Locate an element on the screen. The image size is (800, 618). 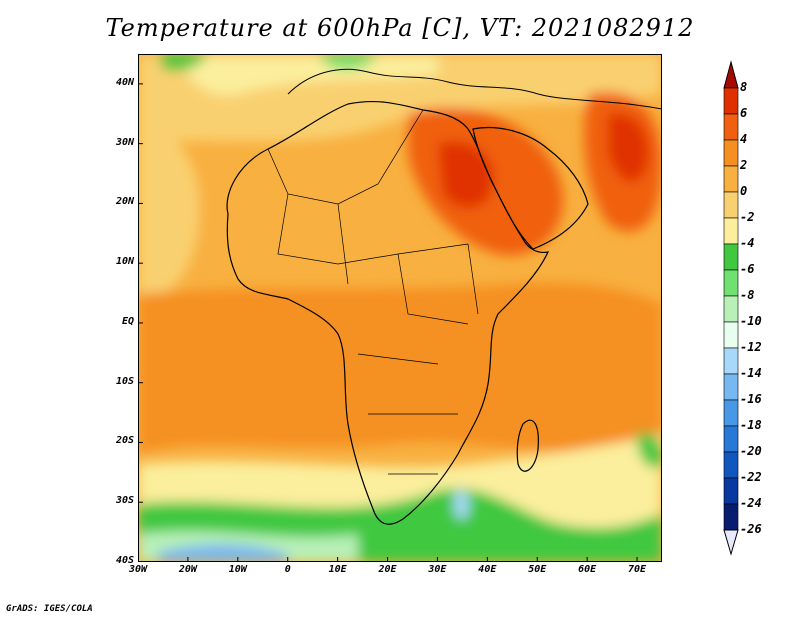
colorbar-label: 6 is located at coordinates (744, 113).